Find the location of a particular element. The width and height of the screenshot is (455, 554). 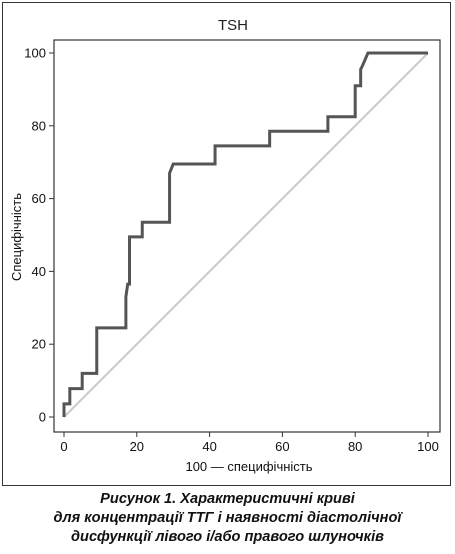

y-tick-label: 80 is located at coordinates (39, 125).